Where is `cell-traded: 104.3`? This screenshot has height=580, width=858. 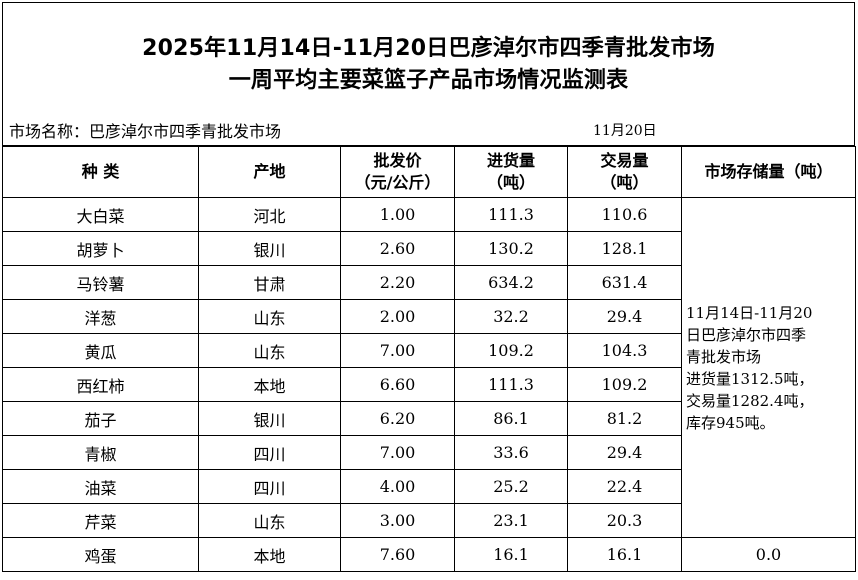
cell-traded: 104.3 is located at coordinates (624, 350).